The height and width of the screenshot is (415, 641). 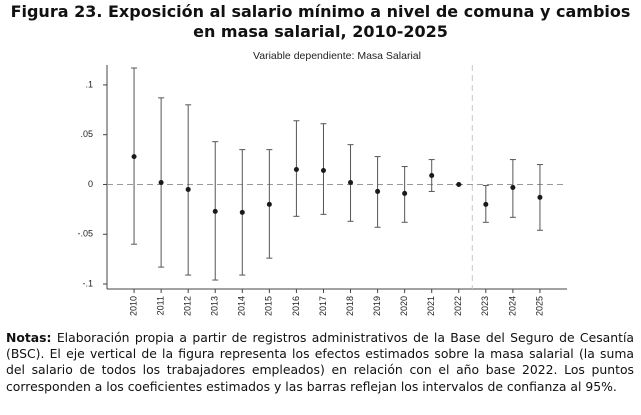 What do you see at coordinates (269, 306) in the screenshot?
I see `x-tick-label: 2015` at bounding box center [269, 306].